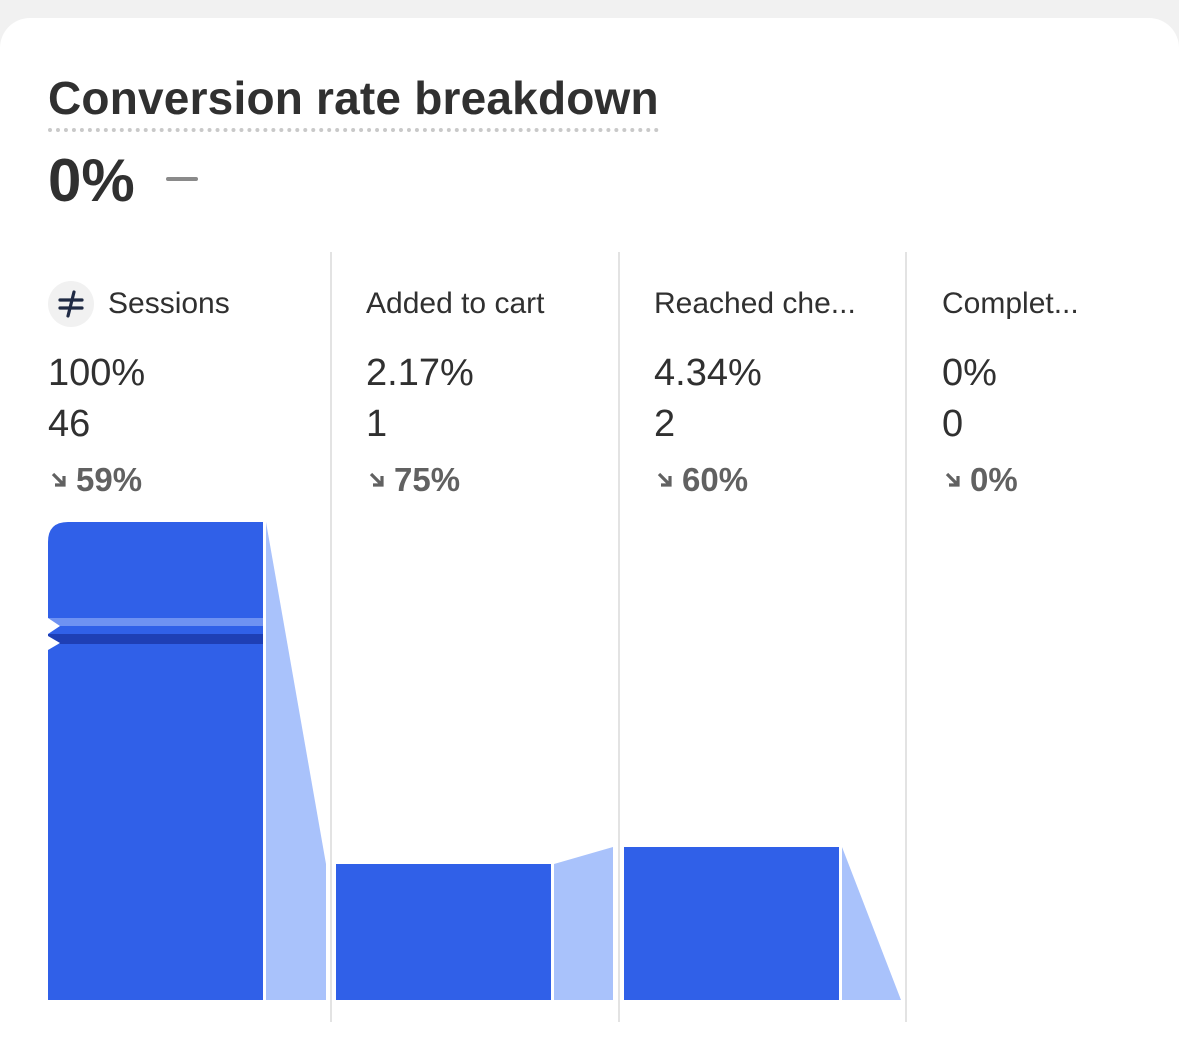 This screenshot has height=1048, width=1179. Describe the element at coordinates (182, 179) in the screenshot. I see `no-change-indicator` at that location.